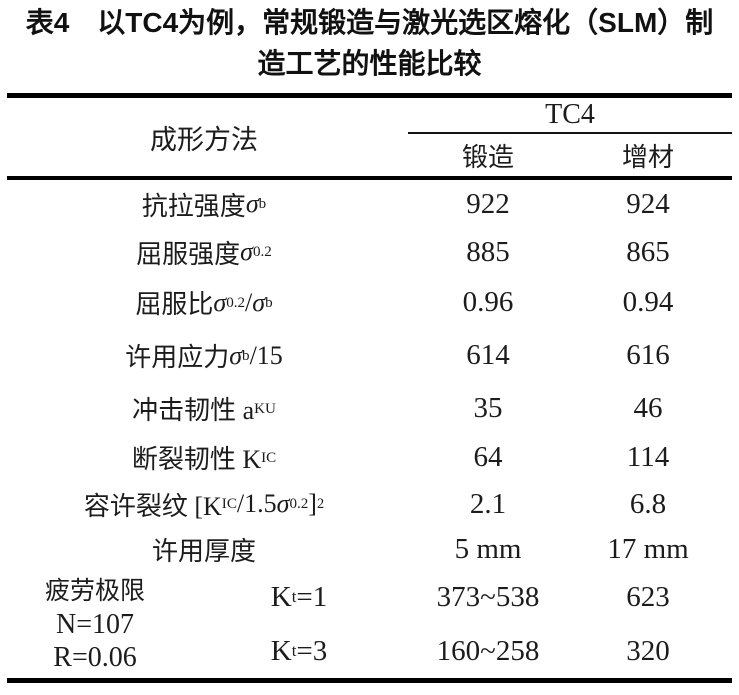 The image size is (739, 695). I want to click on table-row: 屈服比 σ 0.2/σ b 0.96 0.94, so click(369, 302).